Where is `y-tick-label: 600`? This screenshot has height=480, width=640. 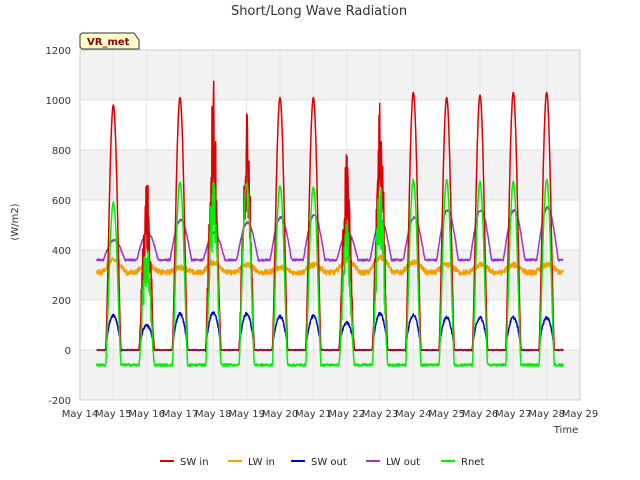
y-tick-label: 600 is located at coordinates (61, 201).